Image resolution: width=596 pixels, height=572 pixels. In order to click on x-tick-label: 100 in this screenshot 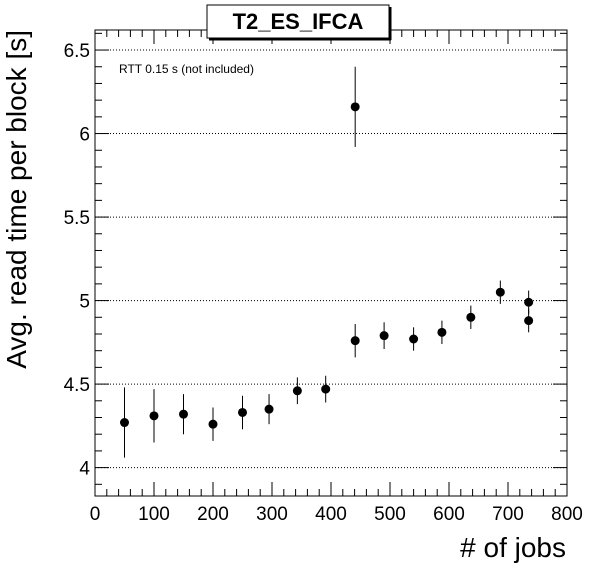, I will do `click(154, 514)`.